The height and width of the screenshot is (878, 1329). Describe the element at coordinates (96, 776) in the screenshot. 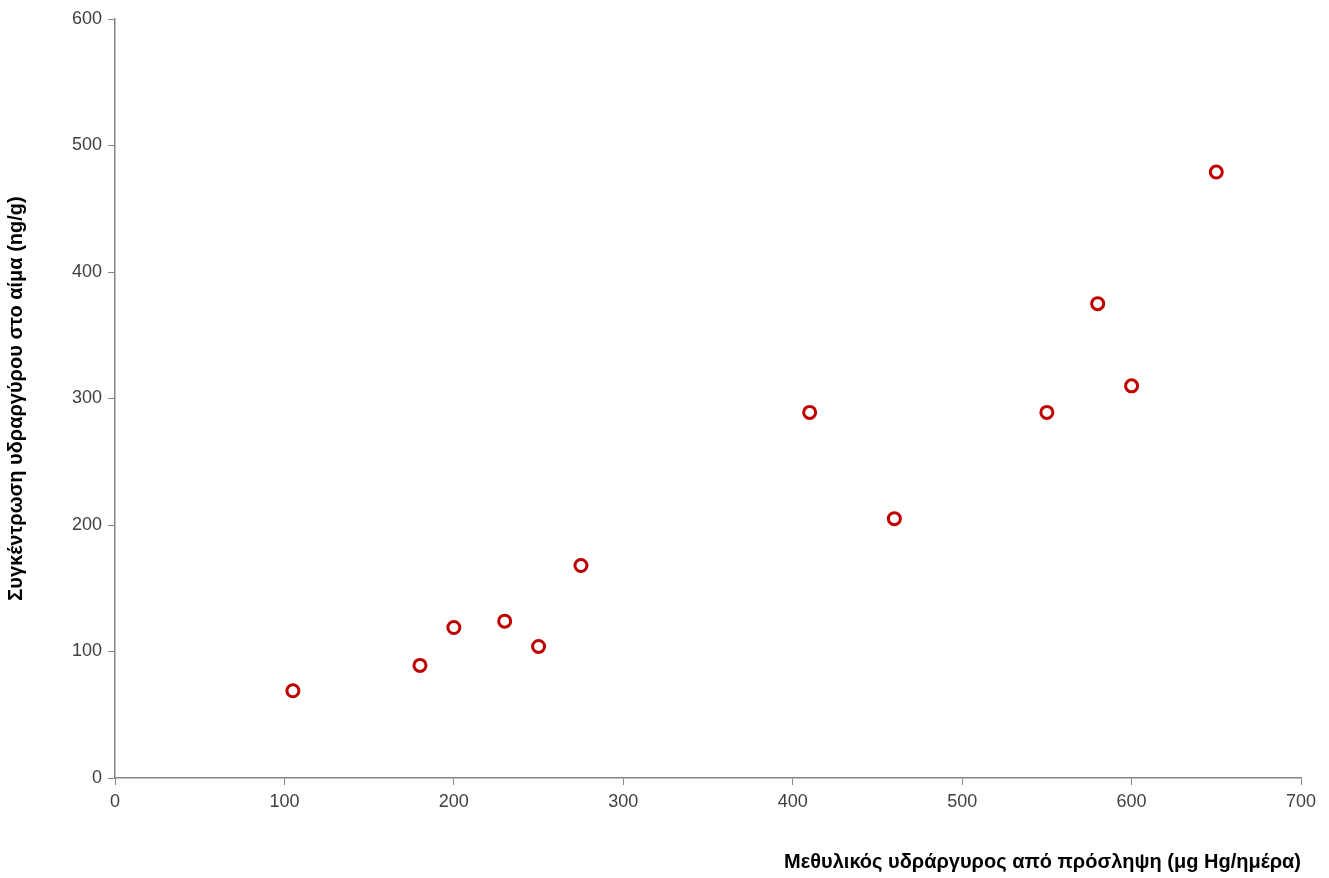

I see `y-tick-label: 0` at that location.